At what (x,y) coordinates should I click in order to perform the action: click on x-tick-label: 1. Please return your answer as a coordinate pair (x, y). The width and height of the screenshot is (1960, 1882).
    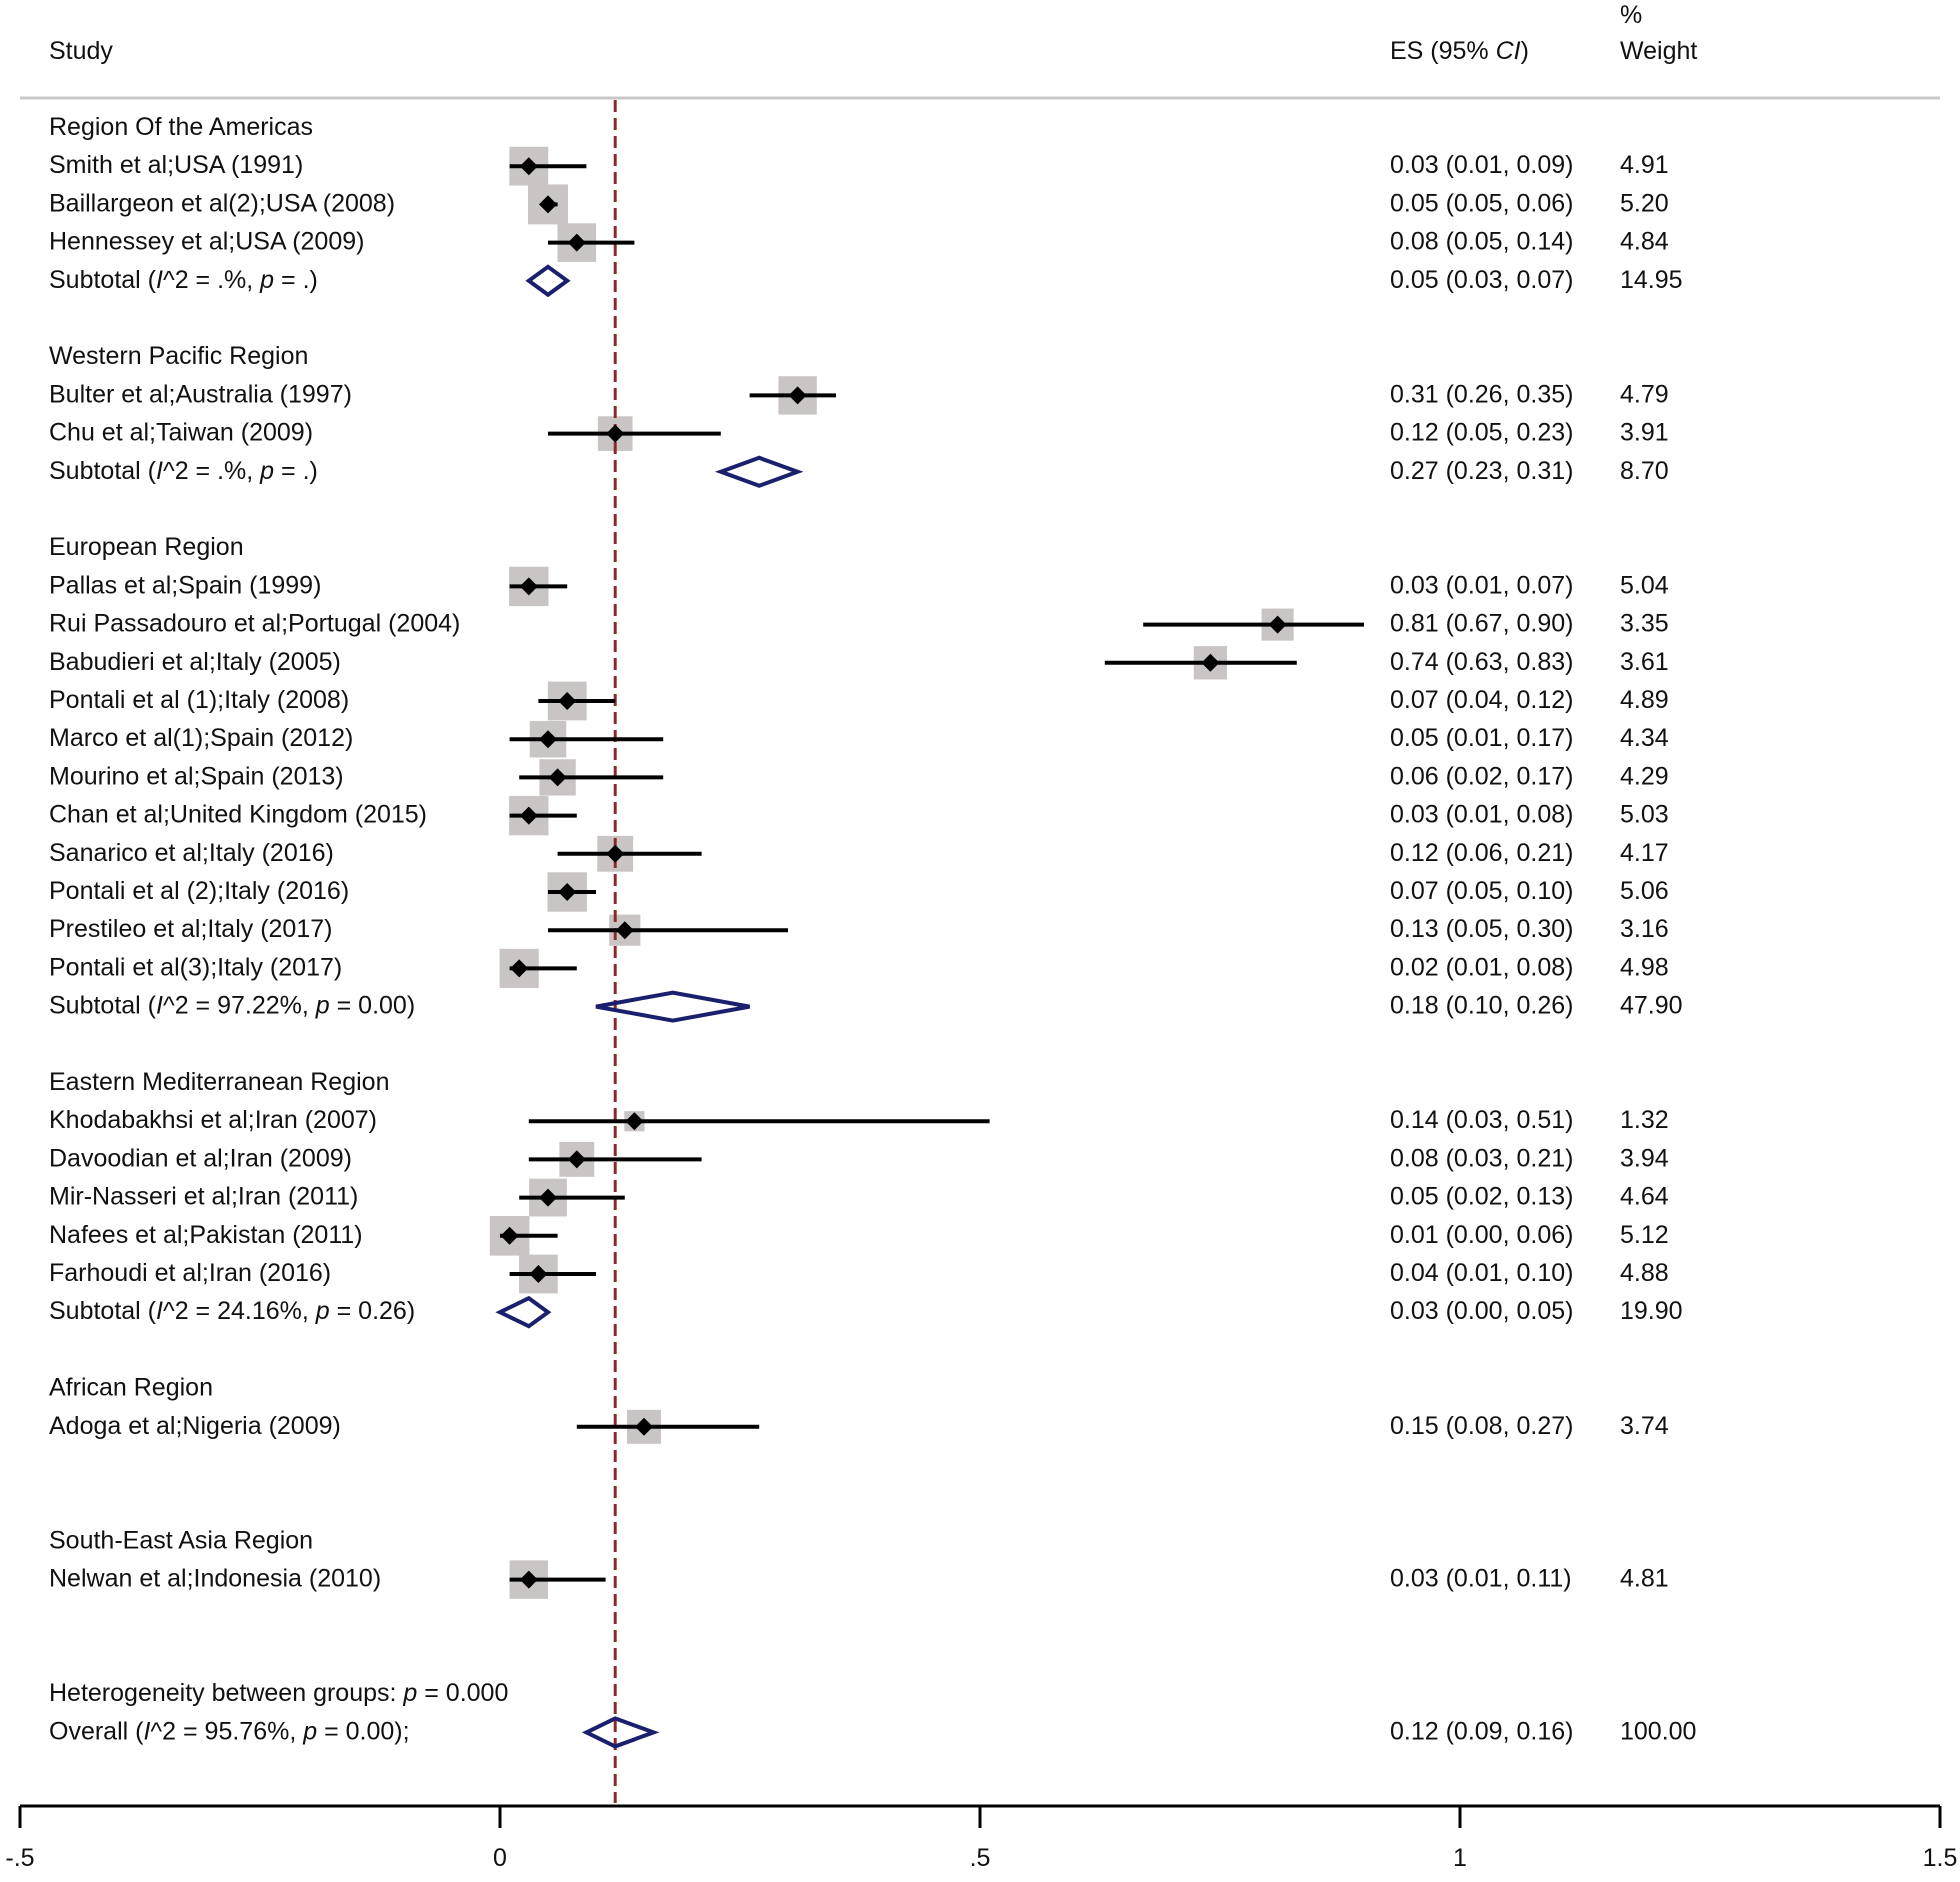
    Looking at the image, I should click on (1460, 1858).